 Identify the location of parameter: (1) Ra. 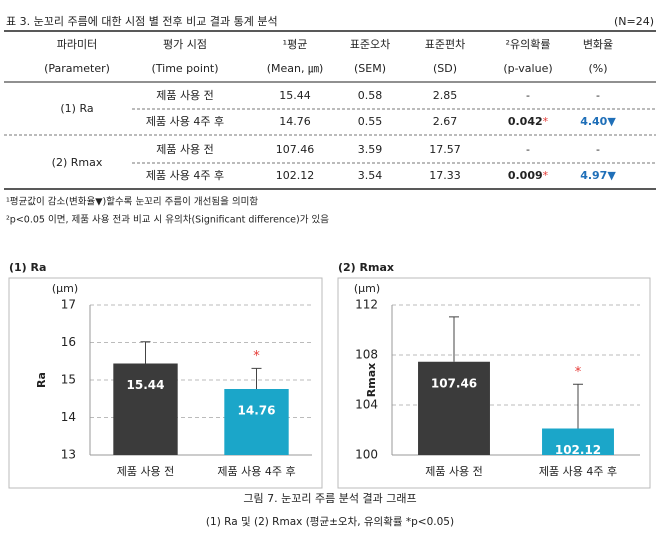
(76, 108).